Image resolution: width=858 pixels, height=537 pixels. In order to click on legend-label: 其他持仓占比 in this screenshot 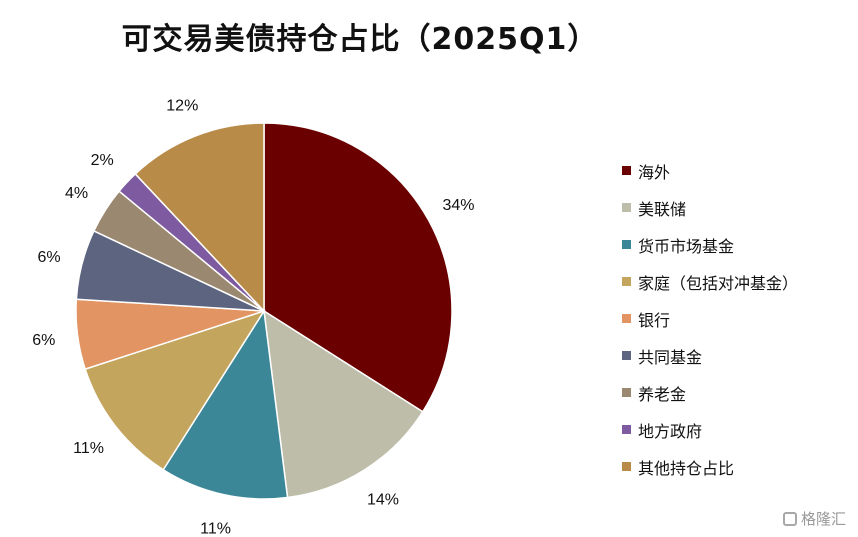, I will do `click(686, 468)`.